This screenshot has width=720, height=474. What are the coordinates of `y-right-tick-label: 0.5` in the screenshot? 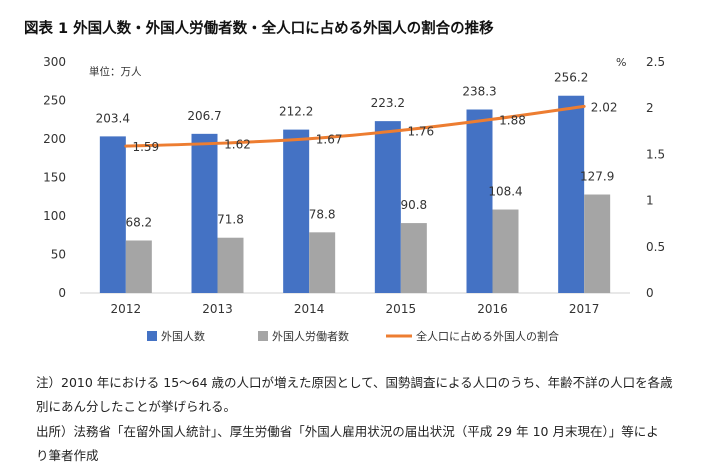 It's located at (655, 247).